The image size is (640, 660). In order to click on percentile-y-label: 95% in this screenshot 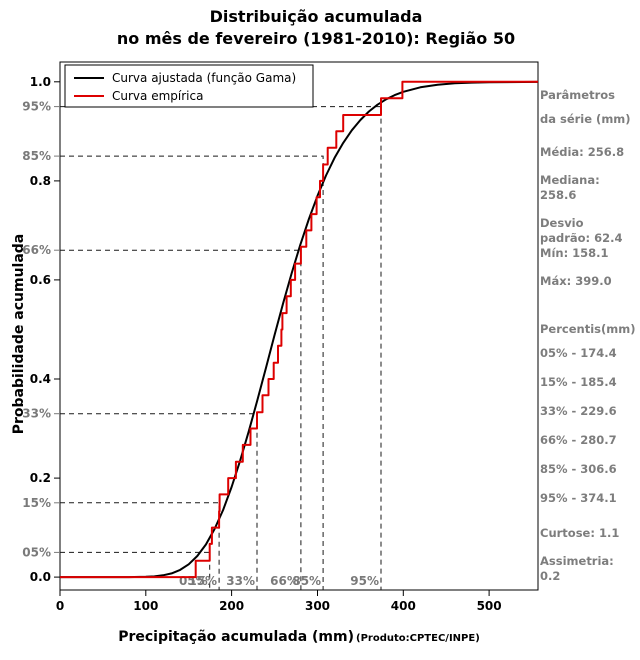, I will do `click(36, 107)`.